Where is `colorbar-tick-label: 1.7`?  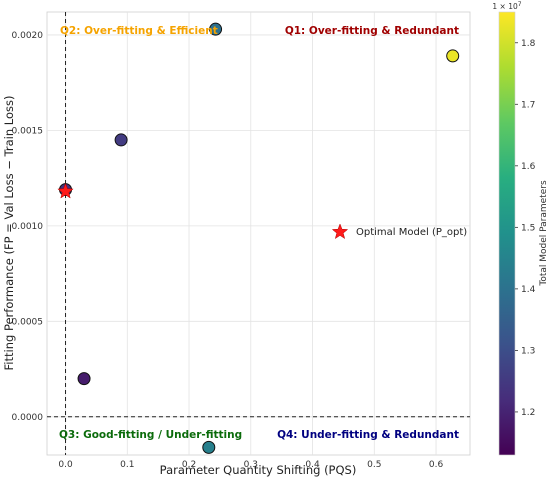 colorbar-tick-label: 1.7 is located at coordinates (528, 105).